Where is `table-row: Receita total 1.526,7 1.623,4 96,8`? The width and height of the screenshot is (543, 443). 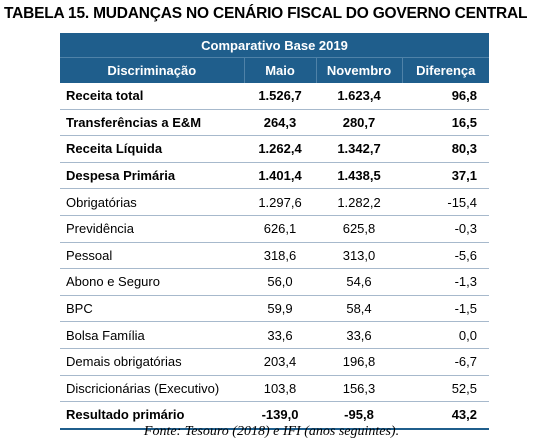
table-row: Receita total 1.526,7 1.623,4 96,8 is located at coordinates (274, 96).